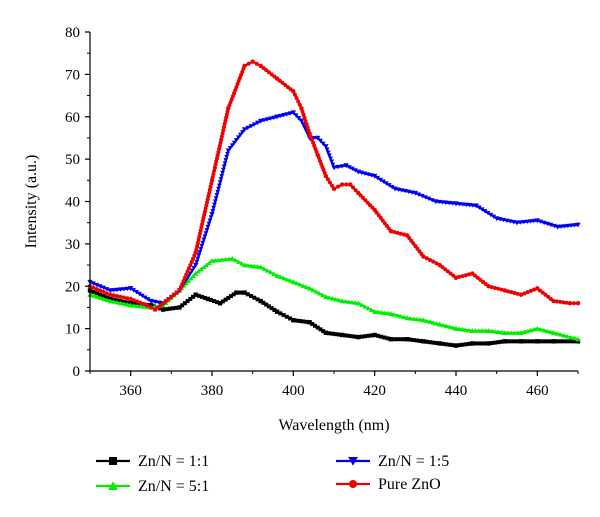 The width and height of the screenshot is (600, 517). What do you see at coordinates (72, 245) in the screenshot?
I see `y-tick-label: 30` at bounding box center [72, 245].